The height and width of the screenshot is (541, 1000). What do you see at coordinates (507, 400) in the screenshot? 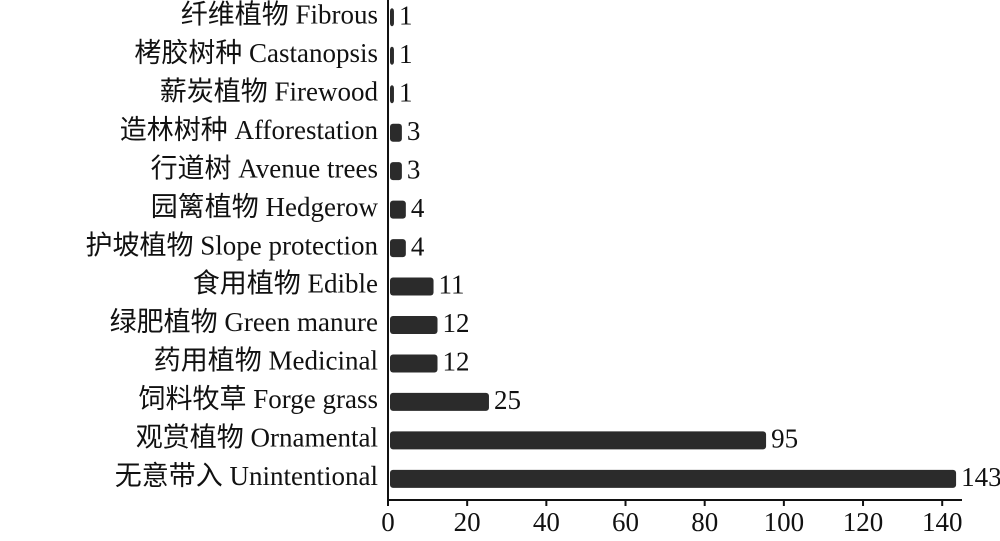
I see `value-label: 25` at bounding box center [507, 400].